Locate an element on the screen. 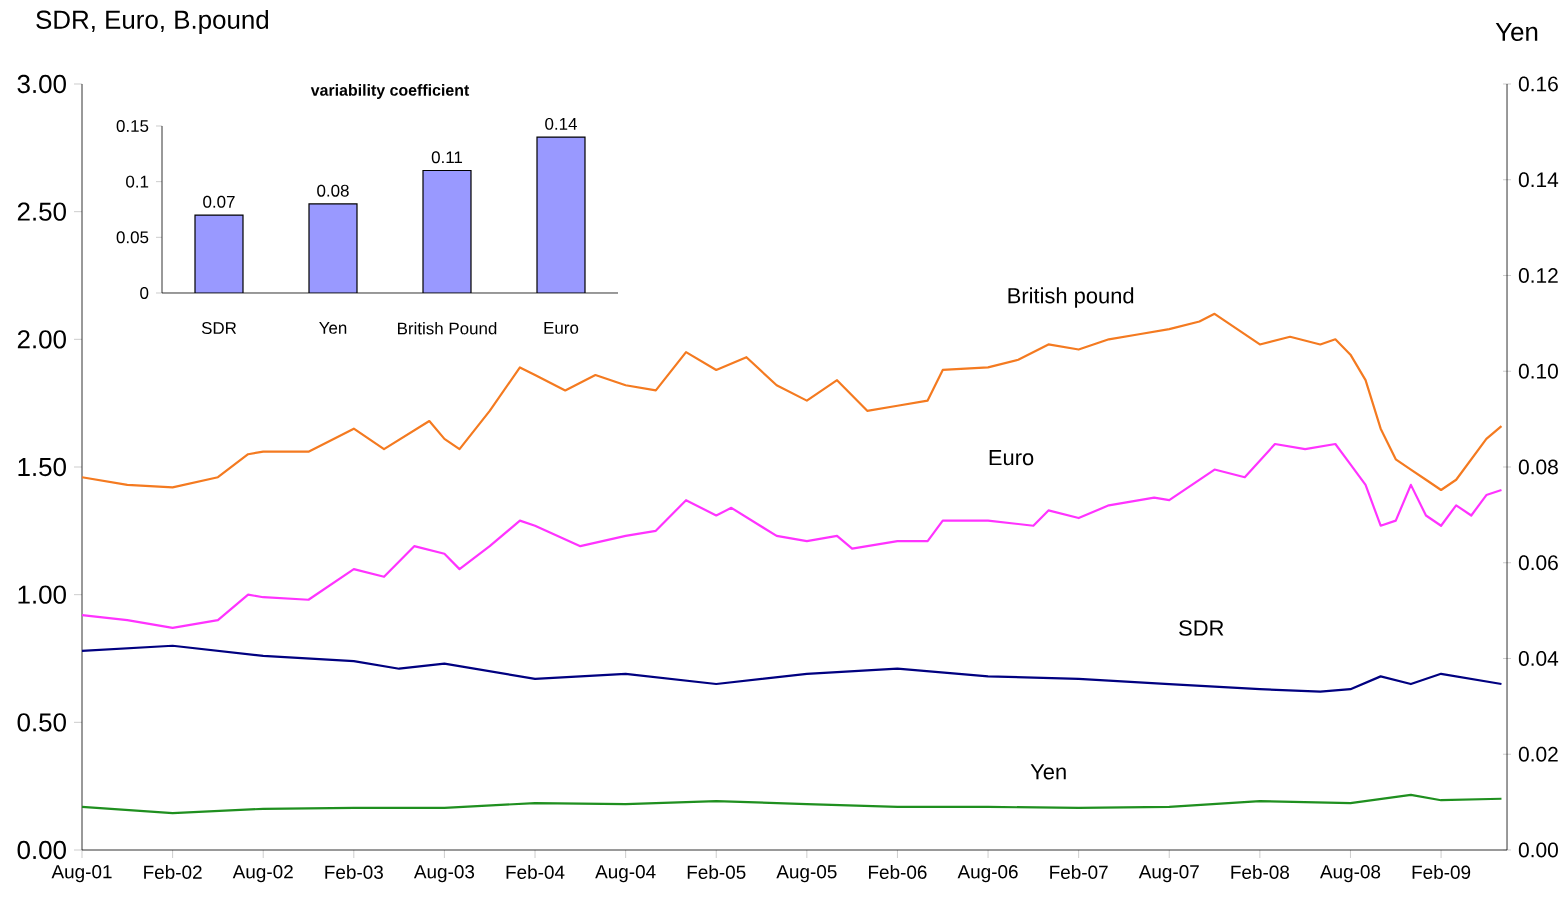 Image resolution: width=1563 pixels, height=898 pixels. y2-tick-label: 0.00 is located at coordinates (1538, 850).